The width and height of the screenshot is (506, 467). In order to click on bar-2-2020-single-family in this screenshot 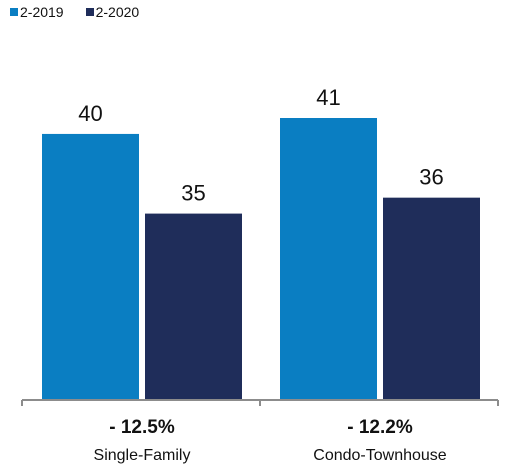, I will do `click(193, 306)`.